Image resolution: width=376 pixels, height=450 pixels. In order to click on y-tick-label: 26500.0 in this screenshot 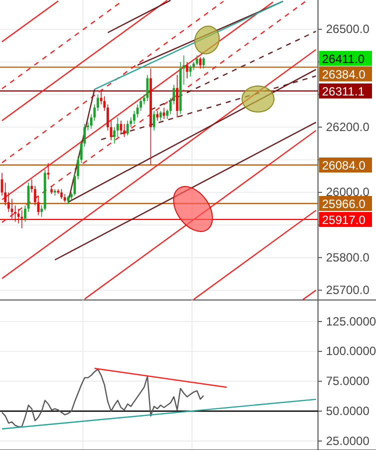, I will do `click(348, 29)`.